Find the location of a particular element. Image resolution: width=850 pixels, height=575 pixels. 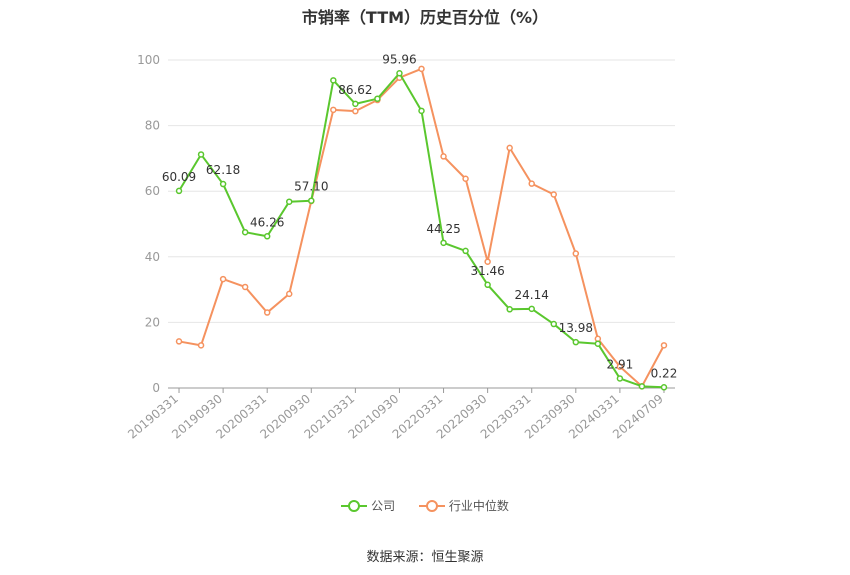

legend-swatch-industry-icon is located at coordinates (431, 506).